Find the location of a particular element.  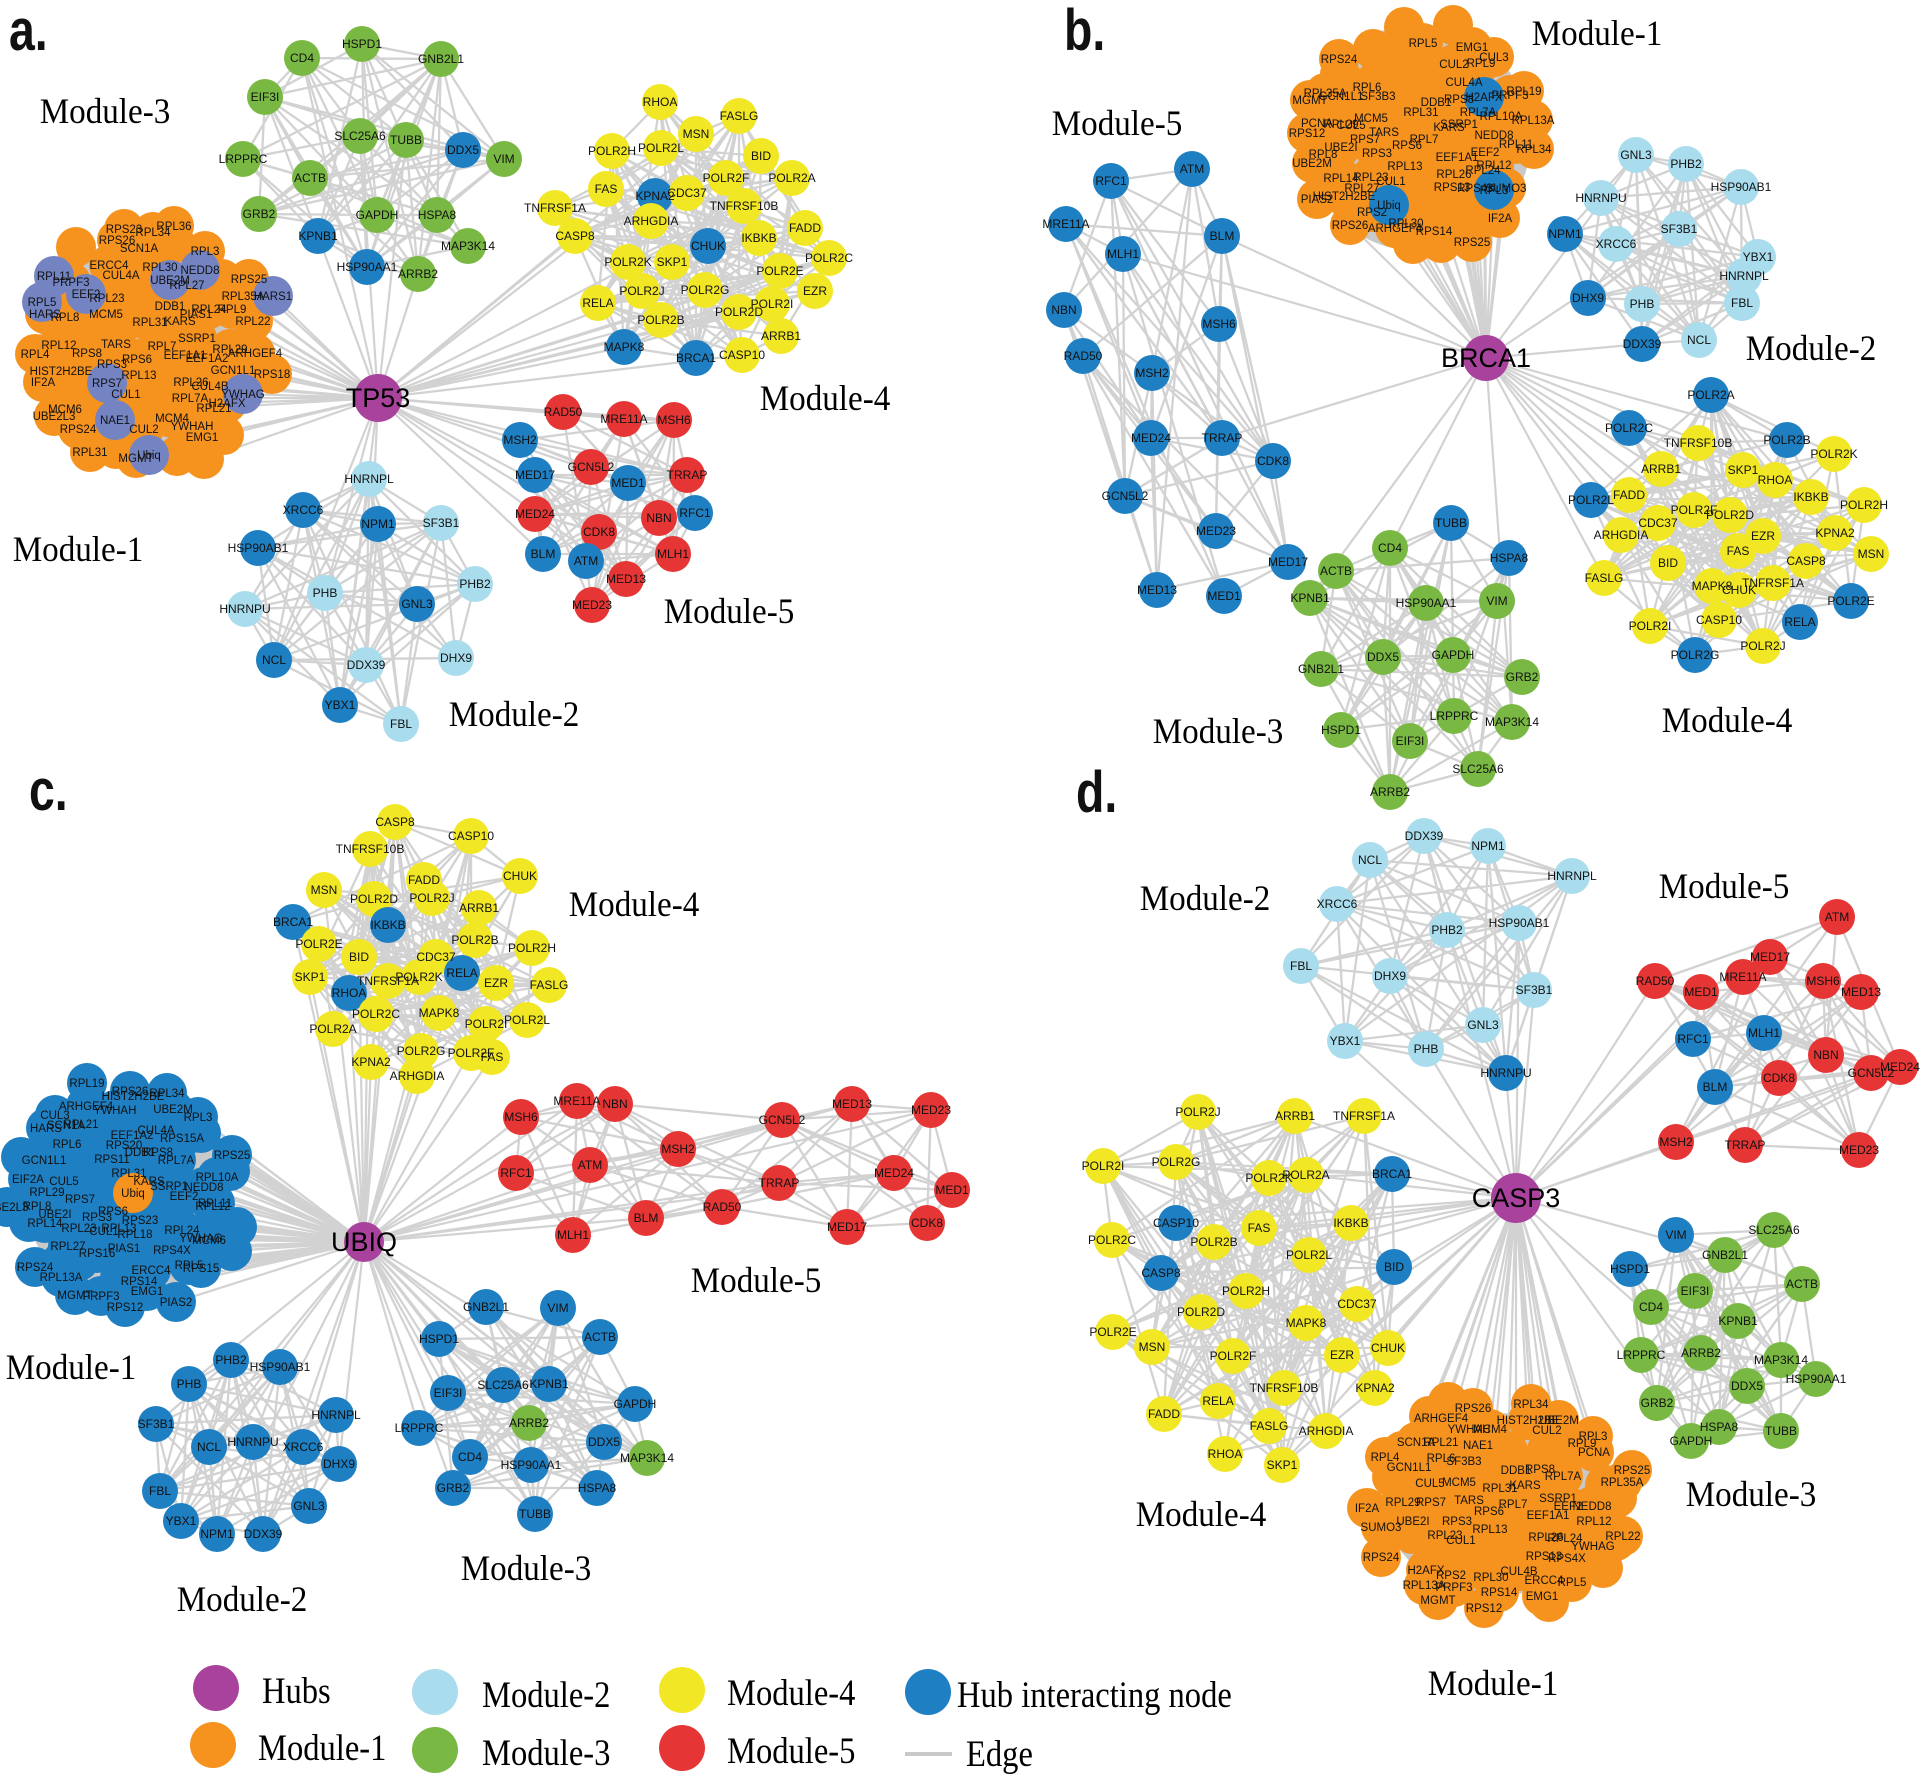

svg-text: ARHGDIA is located at coordinates (1326, 1431).